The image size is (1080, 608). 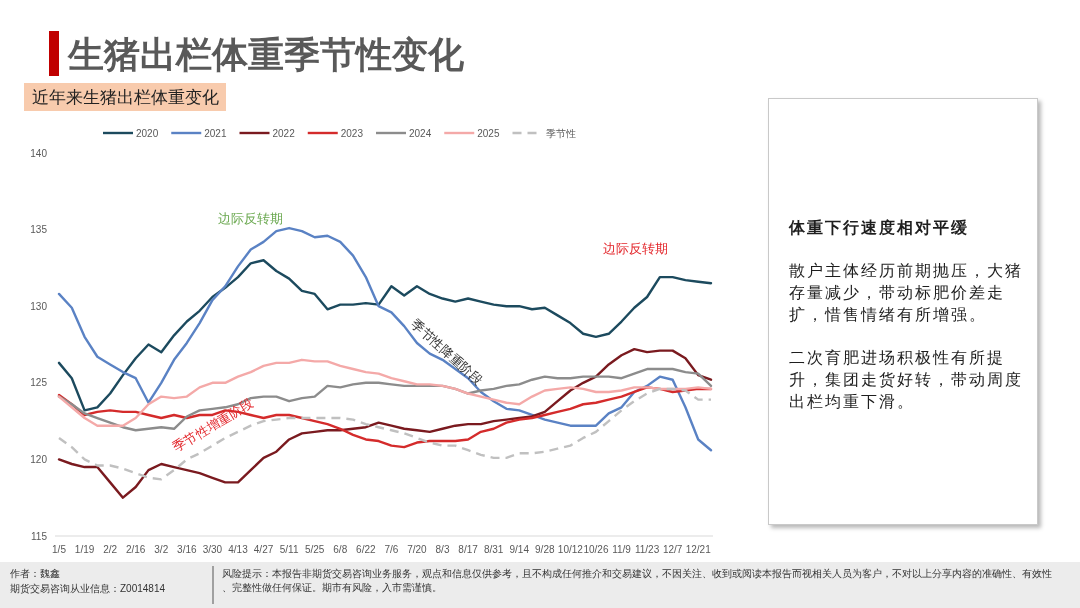 What do you see at coordinates (340, 549) in the screenshot?
I see `x-tick-label: 6/8` at bounding box center [340, 549].